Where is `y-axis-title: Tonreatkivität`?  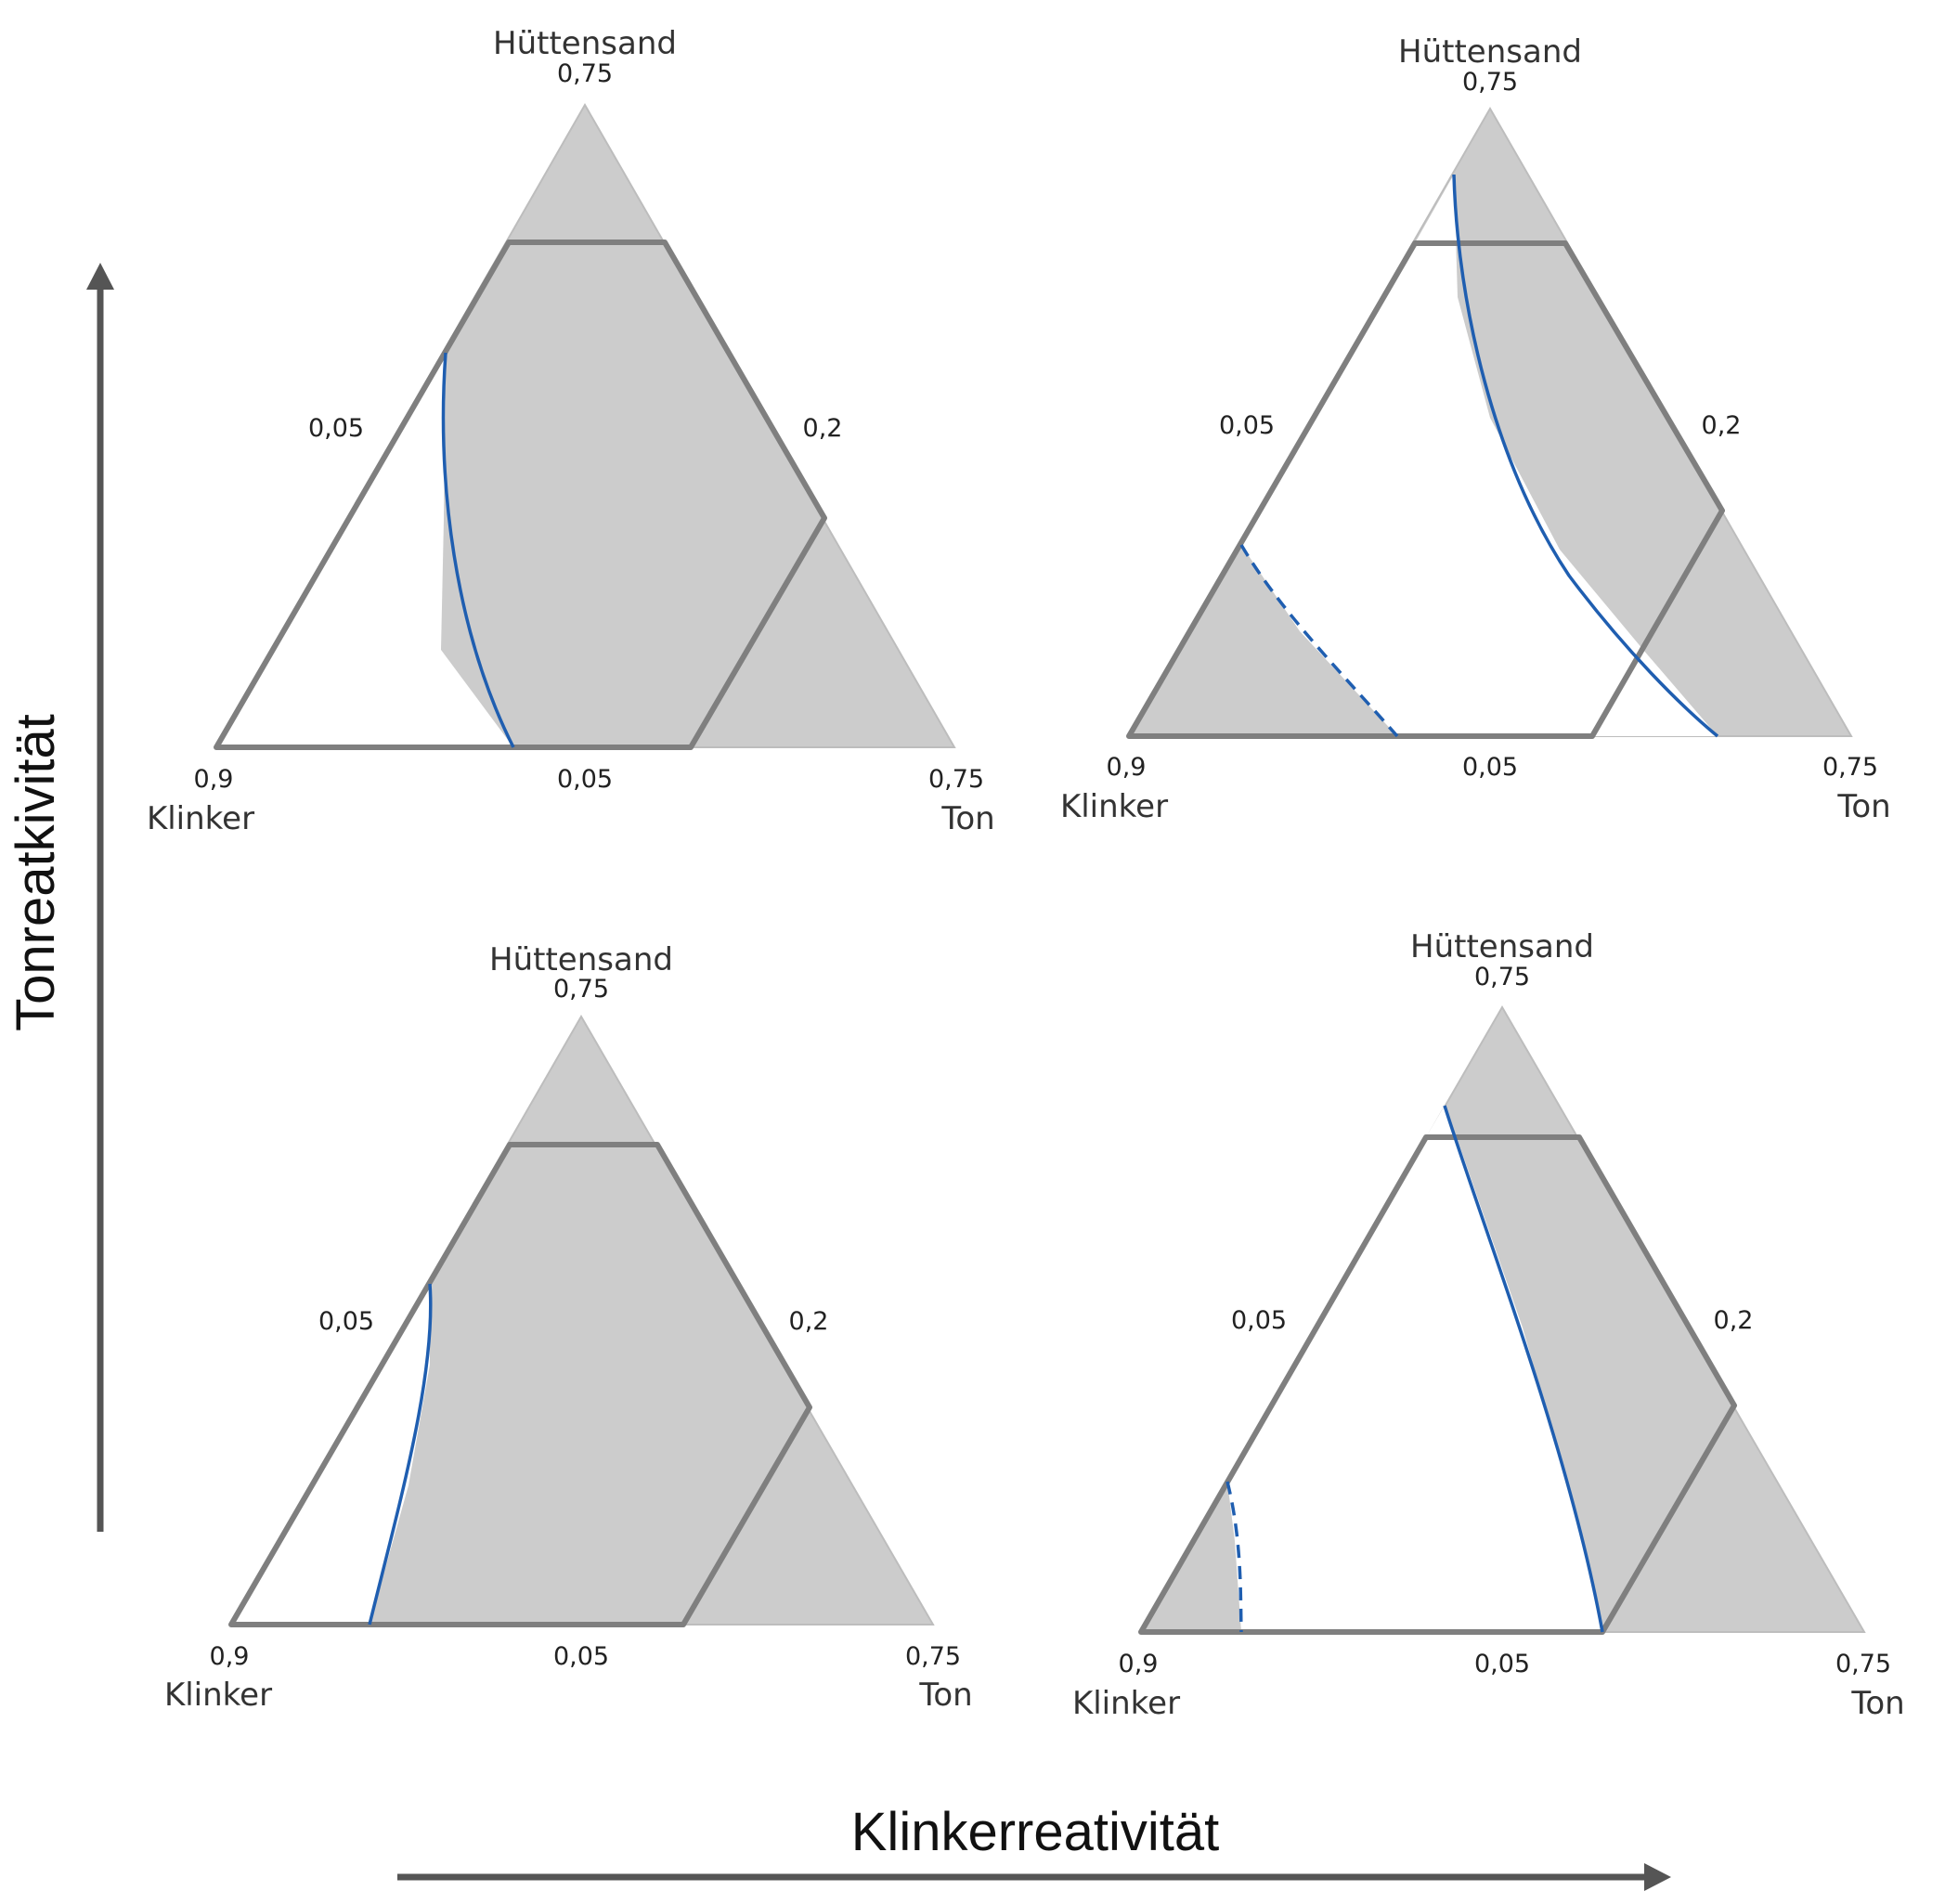
y-axis-title: Tonreatkivität is located at coordinates (36, 872).